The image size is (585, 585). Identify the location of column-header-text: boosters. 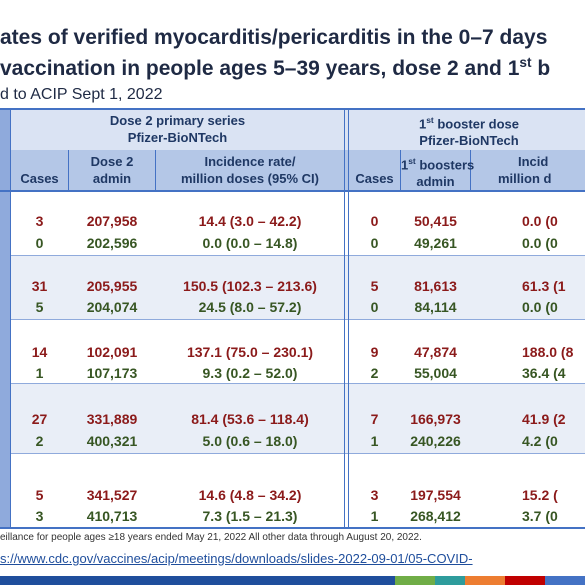
(445, 165).